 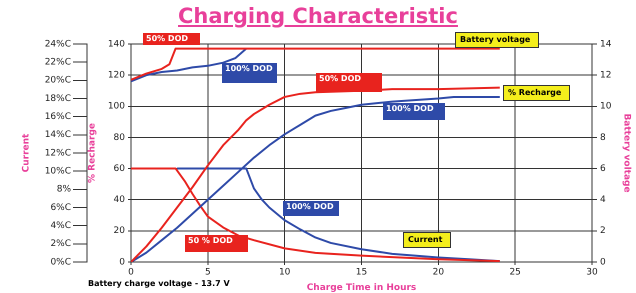 I want to click on y-tick-label: 20, so click(x=120, y=231).